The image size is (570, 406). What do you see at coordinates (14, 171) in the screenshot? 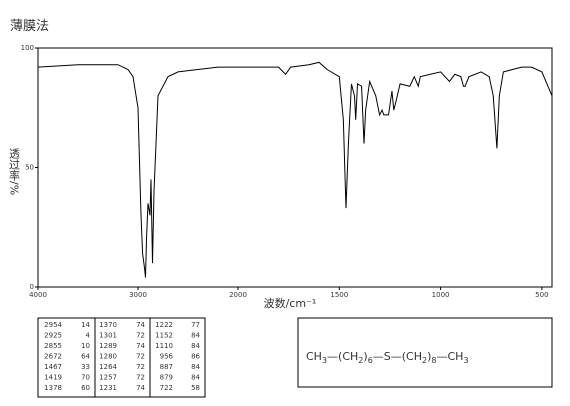
I see `y-axis-label: 透过率/%` at bounding box center [14, 171].